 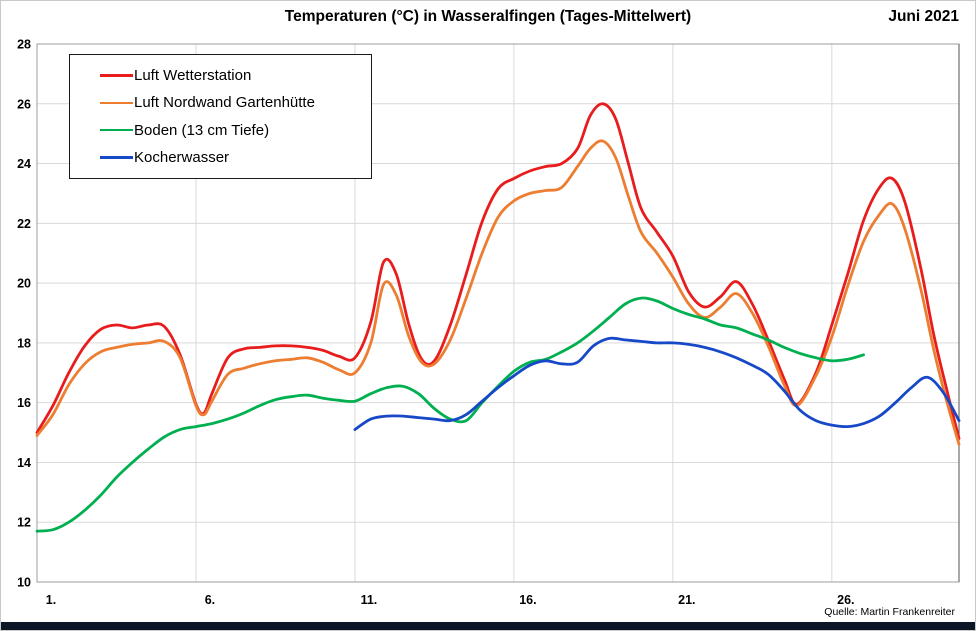 What do you see at coordinates (224, 103) in the screenshot?
I see `legend-label: Luft Nordwand Gartenhütte` at bounding box center [224, 103].